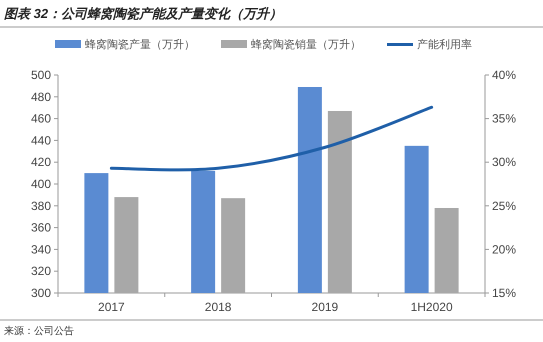 The image size is (543, 342). Describe the element at coordinates (306, 44) in the screenshot. I see `legend-label: 蜂窝陶瓷销量（万升）` at that location.